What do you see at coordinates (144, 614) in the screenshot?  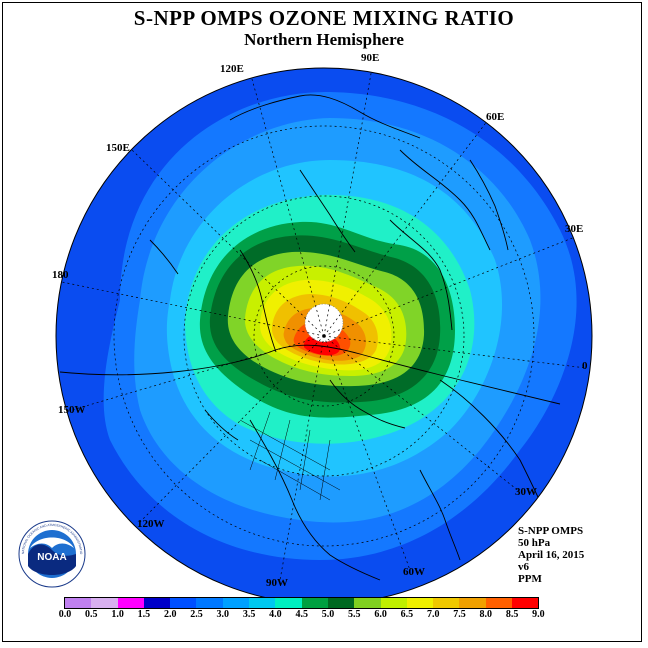 I see `colorbar-tick-label: 1.5` at bounding box center [144, 614].